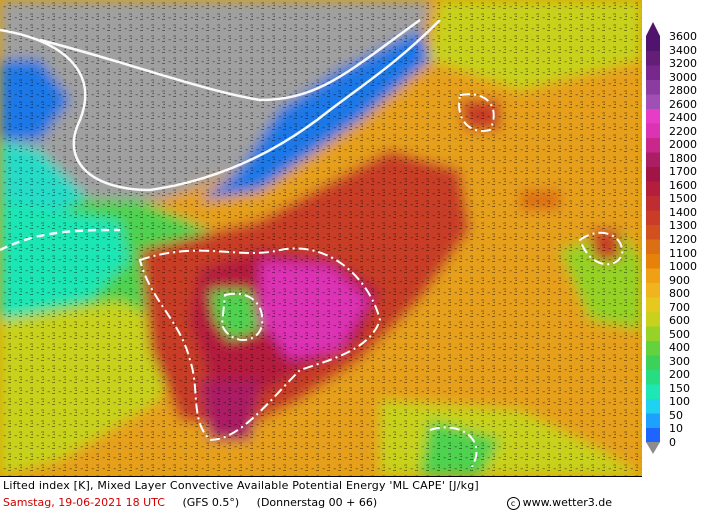  I want to click on legend-label: 1500, so click(683, 199).